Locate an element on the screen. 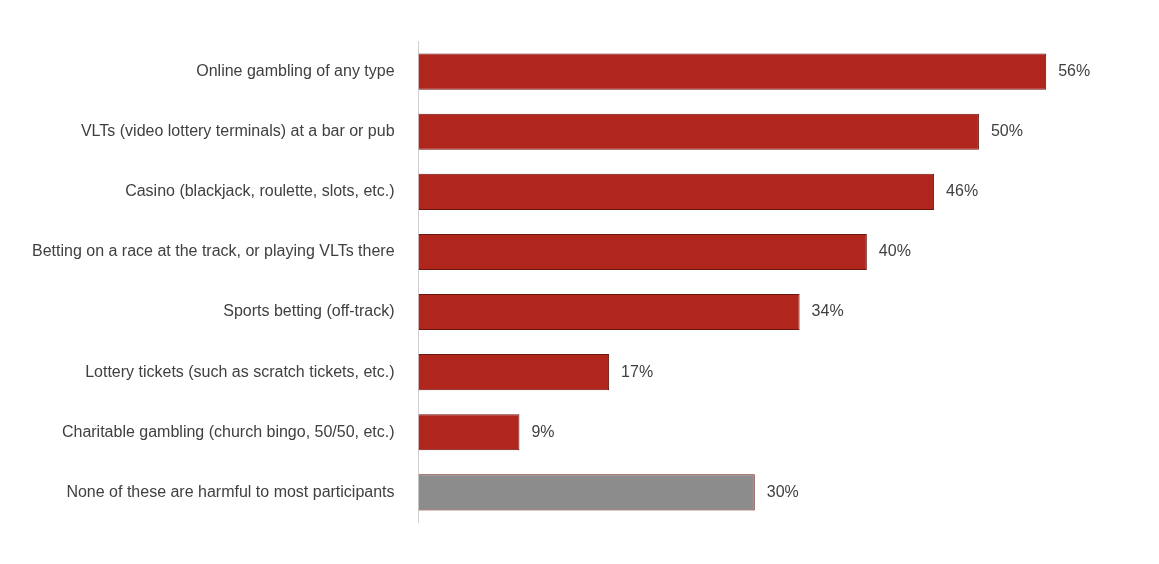 This screenshot has width=1159, height=564. y-tick-label: Lottery tickets (such as scratch tickets, etc.) is located at coordinates (240, 371).